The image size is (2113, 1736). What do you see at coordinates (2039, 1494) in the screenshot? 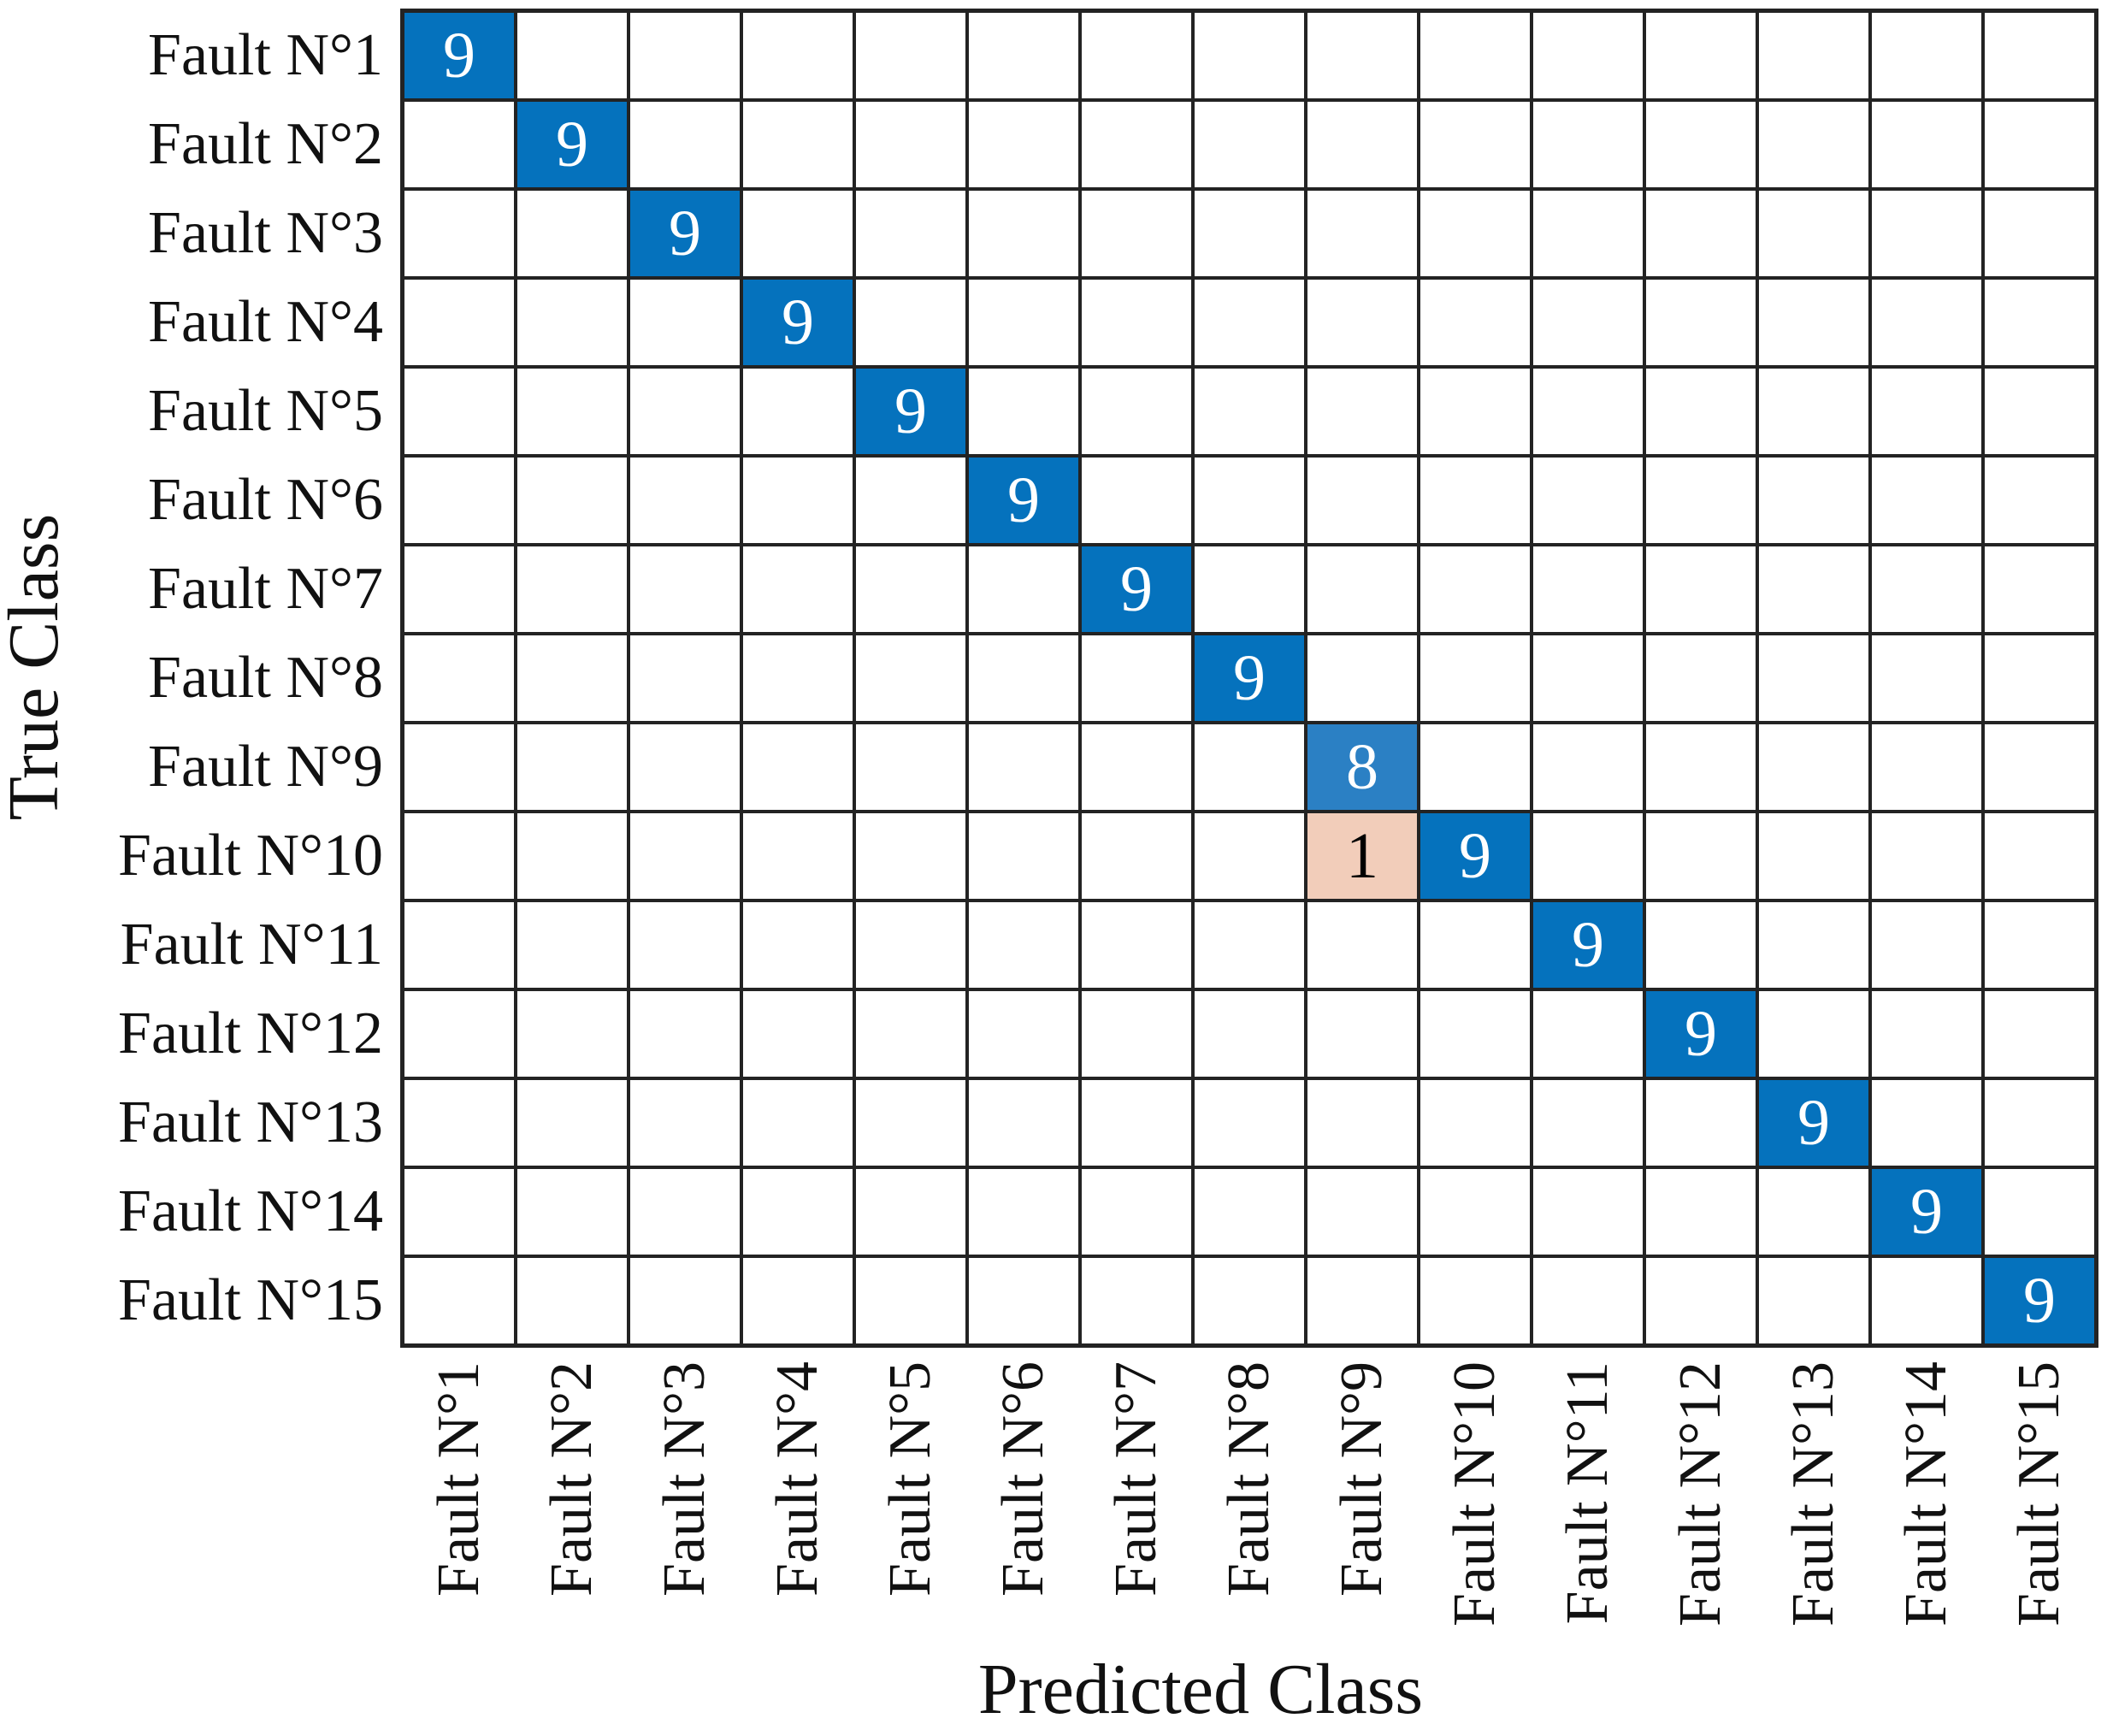
I see `x-tick-label-15: Fault N°15` at bounding box center [2039, 1494].